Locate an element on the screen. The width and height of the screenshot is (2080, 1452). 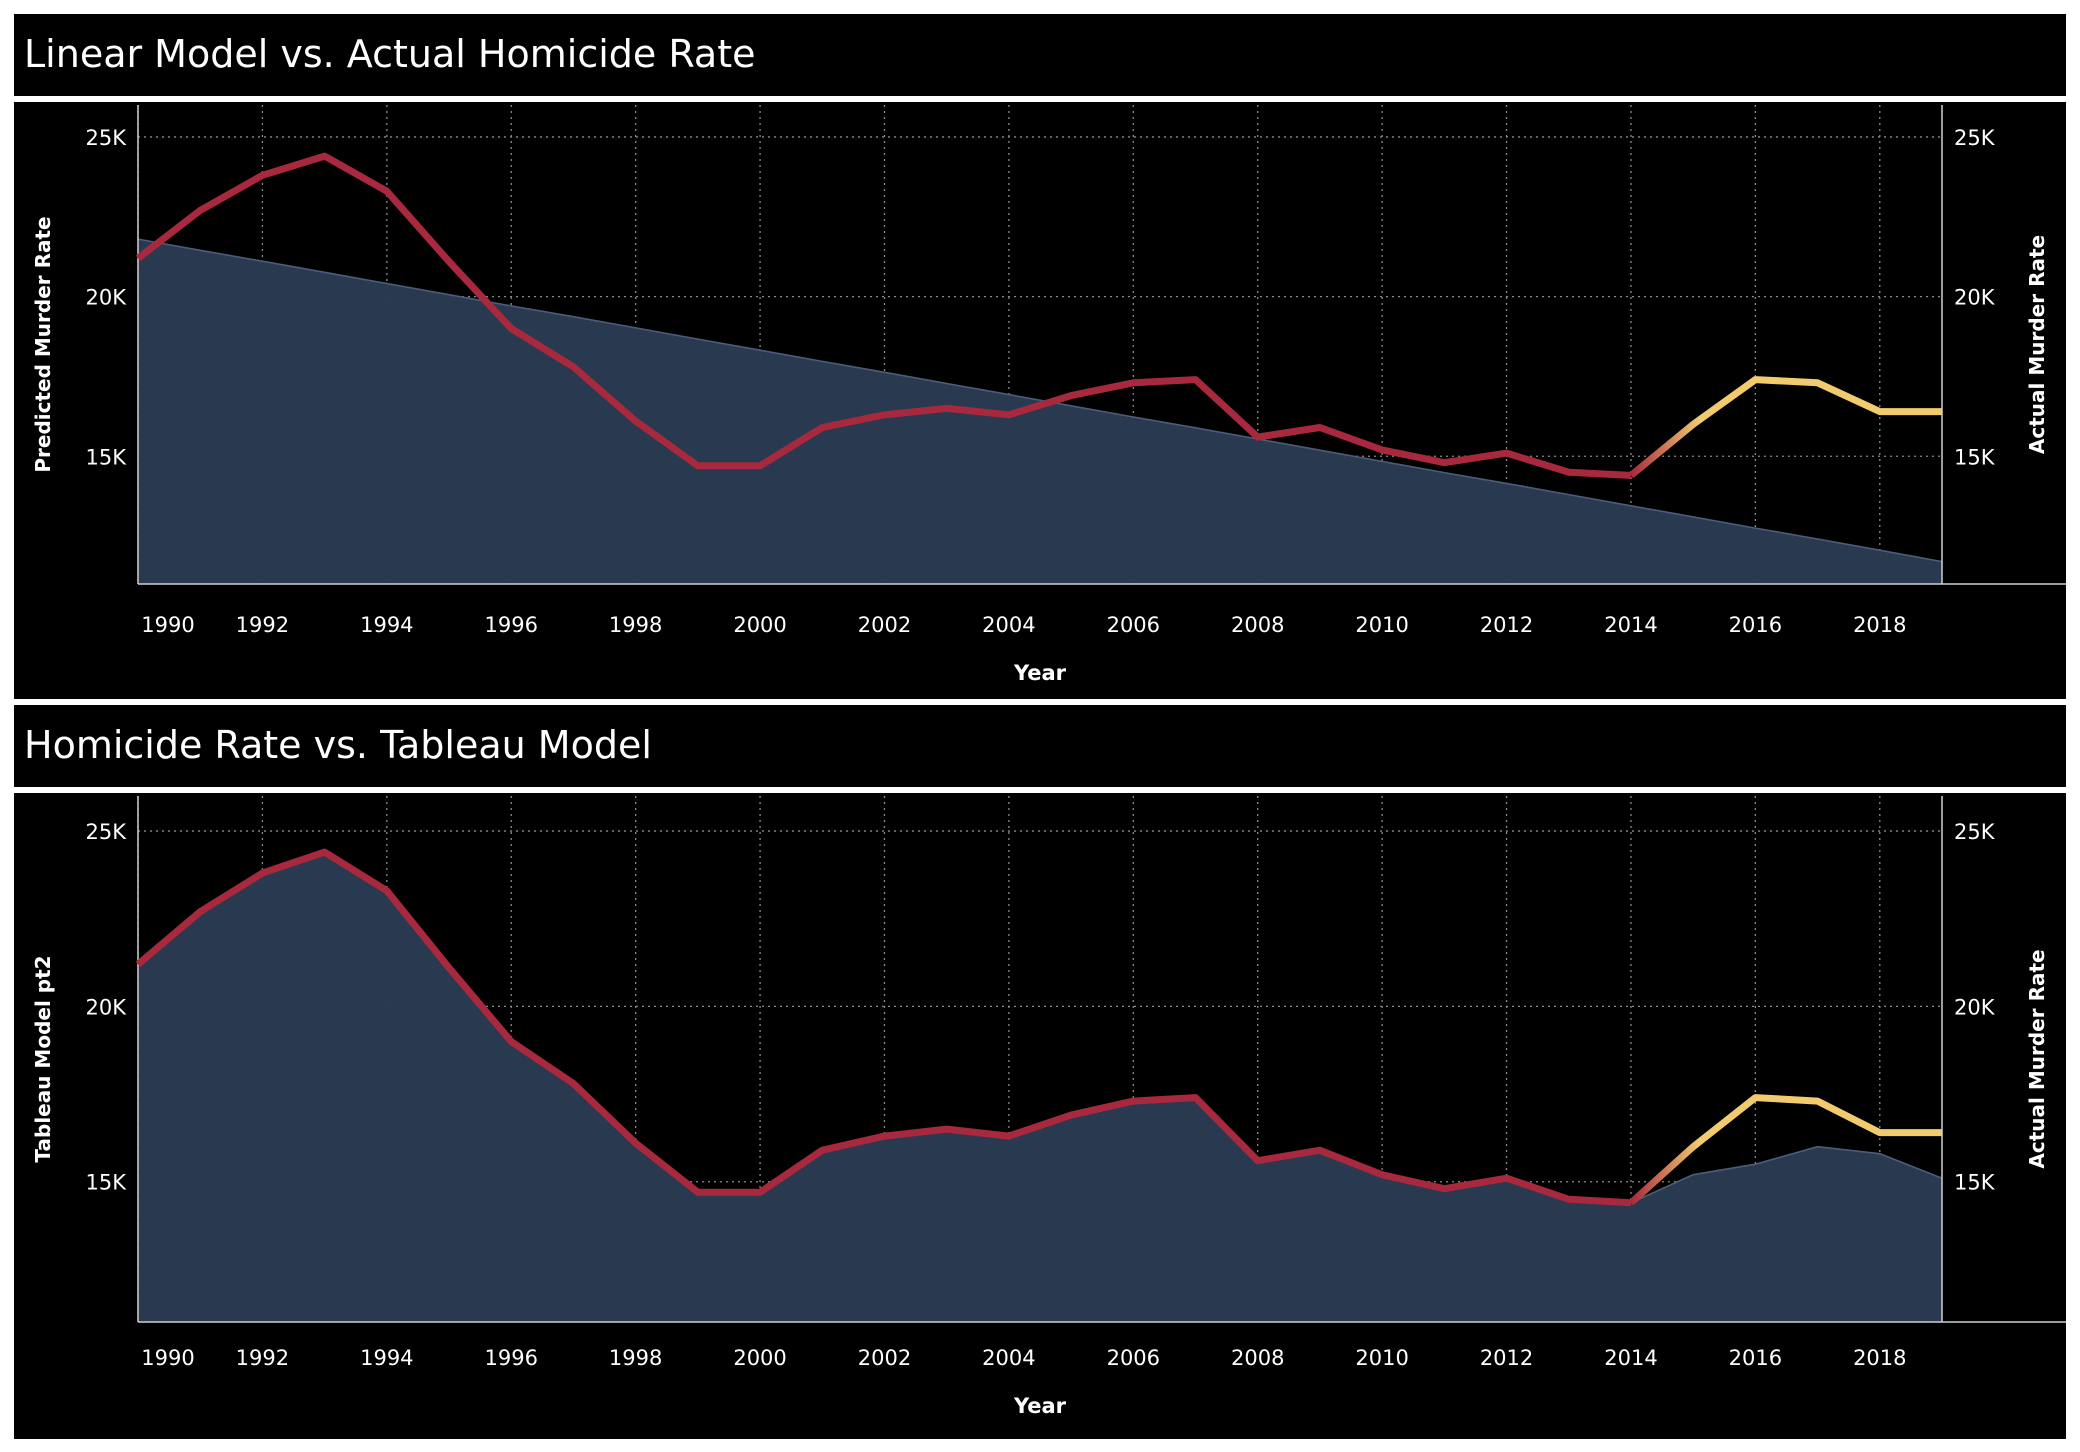
y-axis-title-left: Predicted Murder Rate is located at coordinates (43, 344).